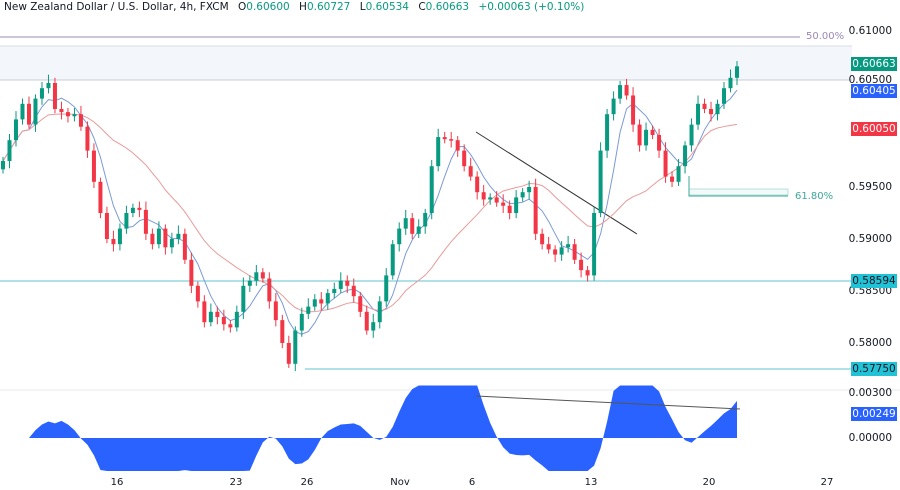 The width and height of the screenshot is (900, 490). Describe the element at coordinates (303, 7) in the screenshot. I see `high-label: H` at that location.